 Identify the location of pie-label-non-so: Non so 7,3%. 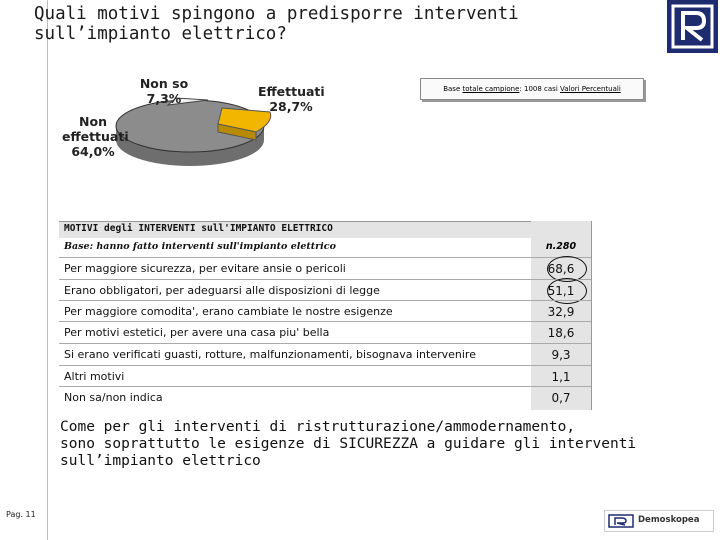
(164, 91).